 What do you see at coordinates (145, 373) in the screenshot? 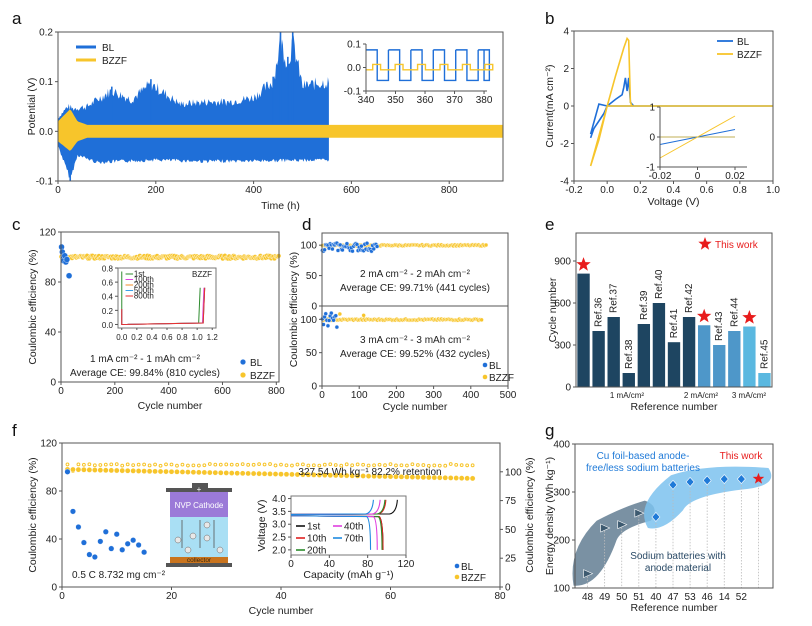
I see `annotation-average-ce: Average CE: 99.84% (810 cycles)` at bounding box center [145, 373].